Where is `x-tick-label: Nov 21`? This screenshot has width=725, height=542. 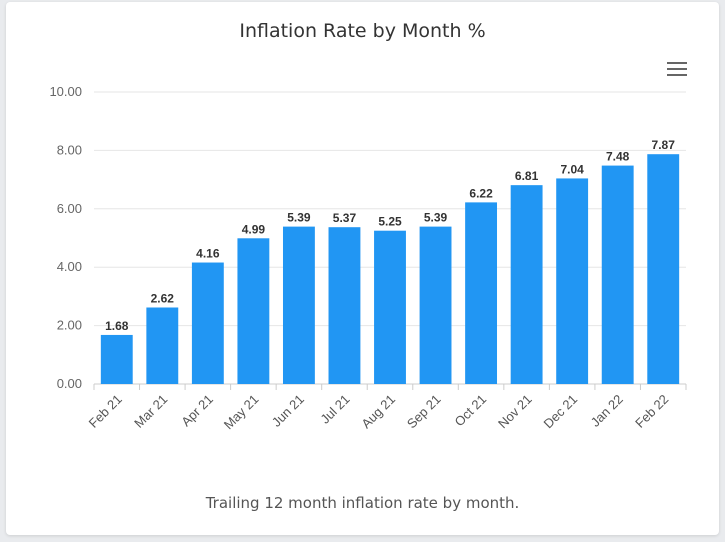
x-tick-label: Nov 21 is located at coordinates (515, 412).